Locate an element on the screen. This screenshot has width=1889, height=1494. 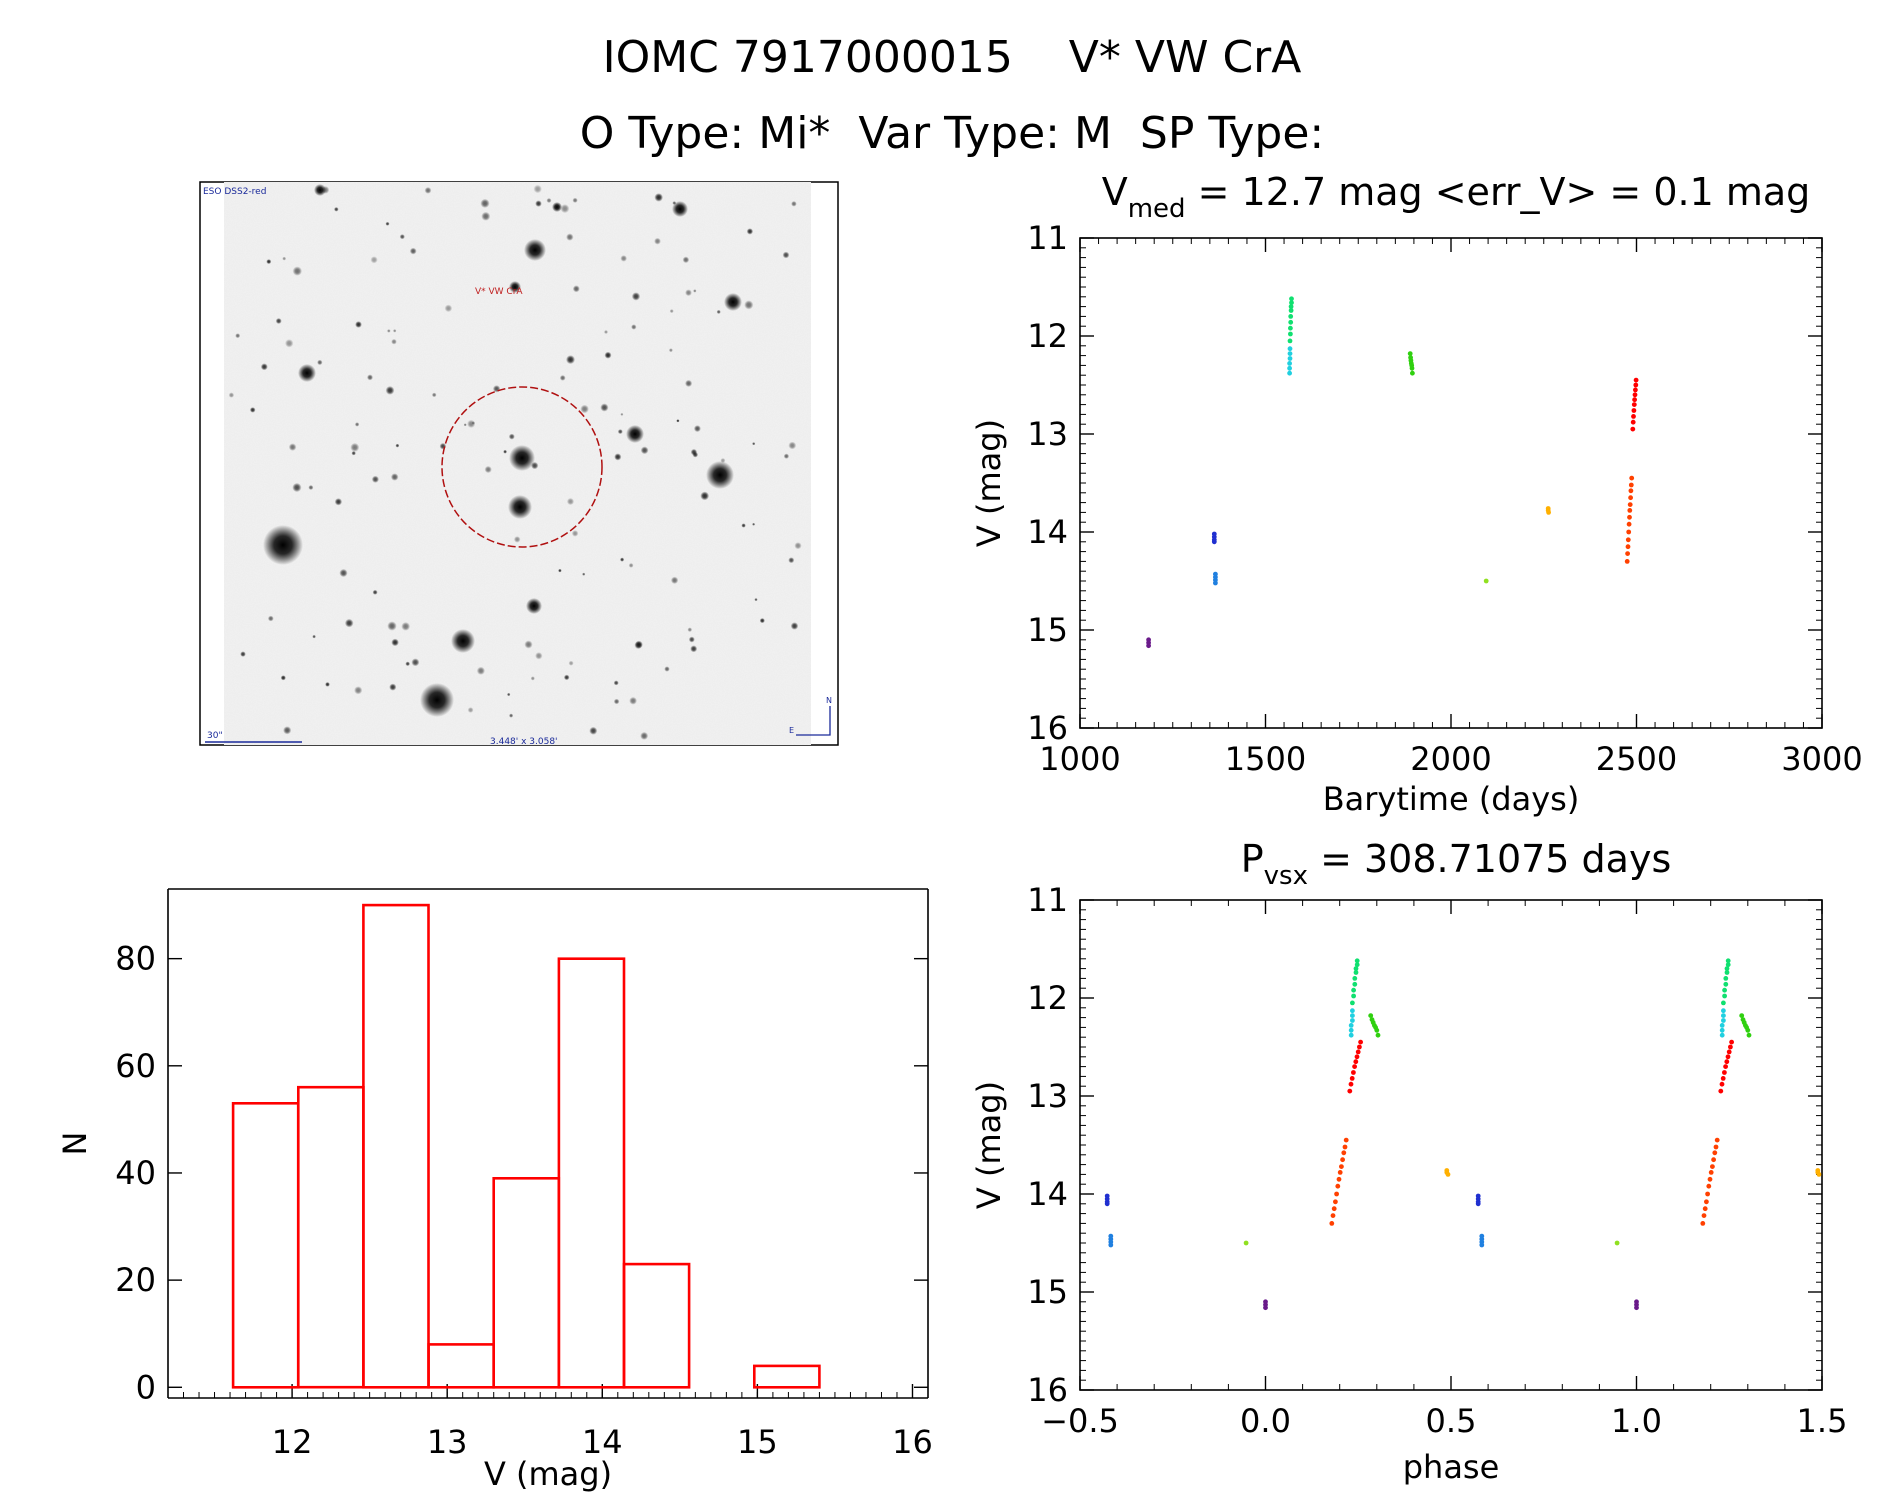
x-tick-label: 0.5 is located at coordinates (1451, 1421).